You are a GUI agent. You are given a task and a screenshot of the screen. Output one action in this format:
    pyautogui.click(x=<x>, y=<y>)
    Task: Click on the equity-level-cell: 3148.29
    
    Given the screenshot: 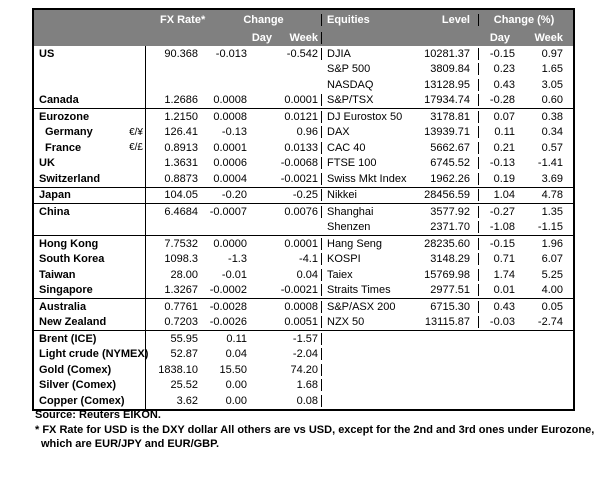 What is the action you would take?
    pyautogui.click(x=440, y=259)
    